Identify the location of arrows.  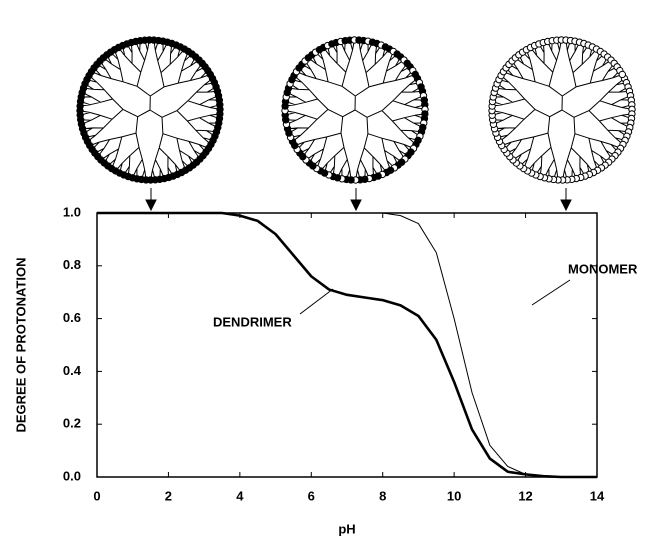
(358, 200).